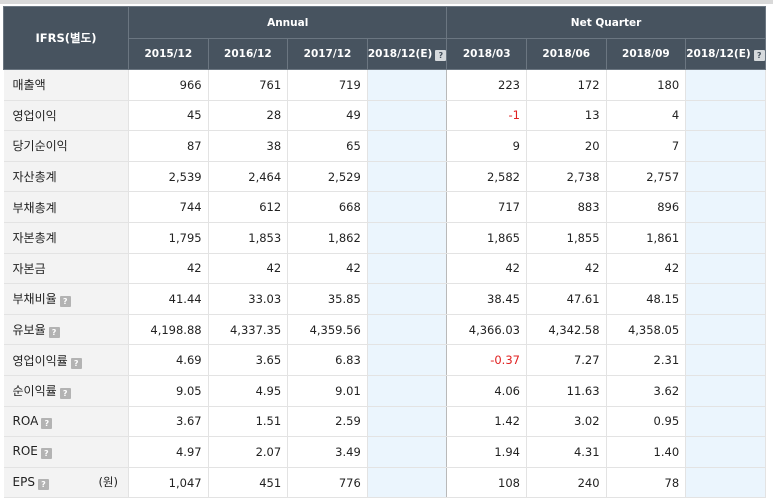 The width and height of the screenshot is (773, 498). Describe the element at coordinates (566, 54) in the screenshot. I see `period-header: 2018/06` at that location.